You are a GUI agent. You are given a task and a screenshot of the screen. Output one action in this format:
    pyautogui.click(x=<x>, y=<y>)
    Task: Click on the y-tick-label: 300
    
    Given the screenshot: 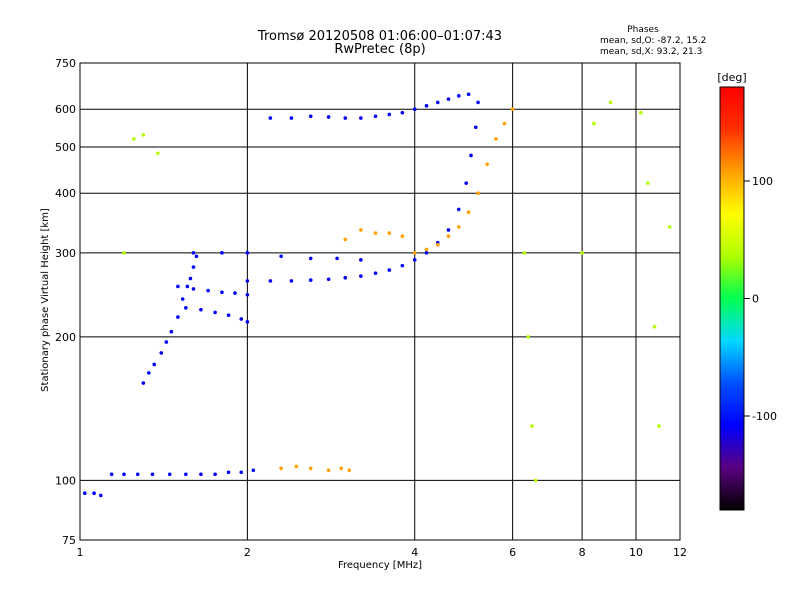 What is the action you would take?
    pyautogui.click(x=65, y=253)
    